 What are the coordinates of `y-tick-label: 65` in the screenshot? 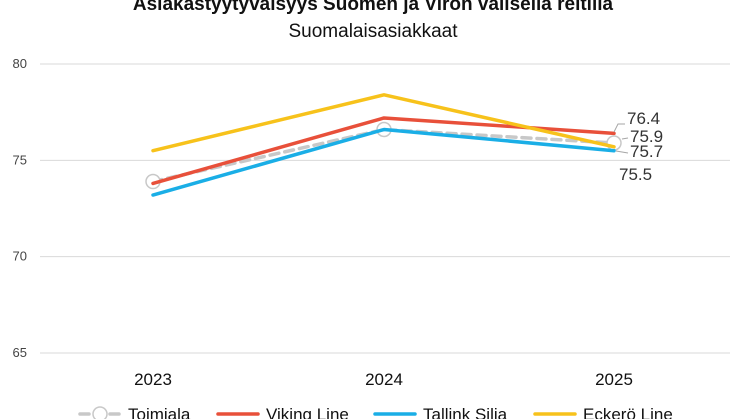 It's located at (20, 352).